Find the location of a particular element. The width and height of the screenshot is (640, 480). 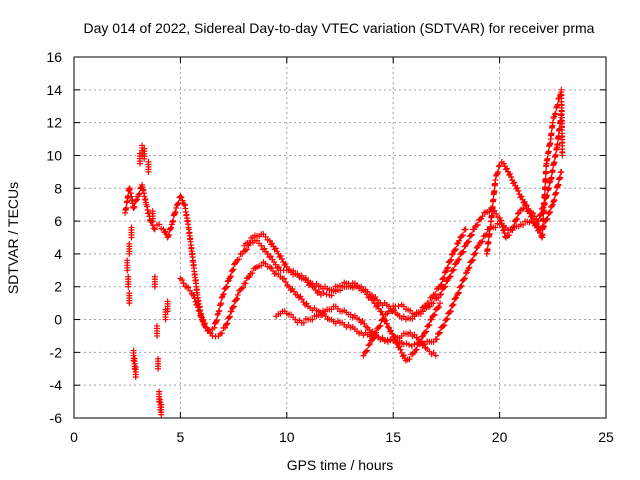

y-tick-label: 12 is located at coordinates (54, 123).